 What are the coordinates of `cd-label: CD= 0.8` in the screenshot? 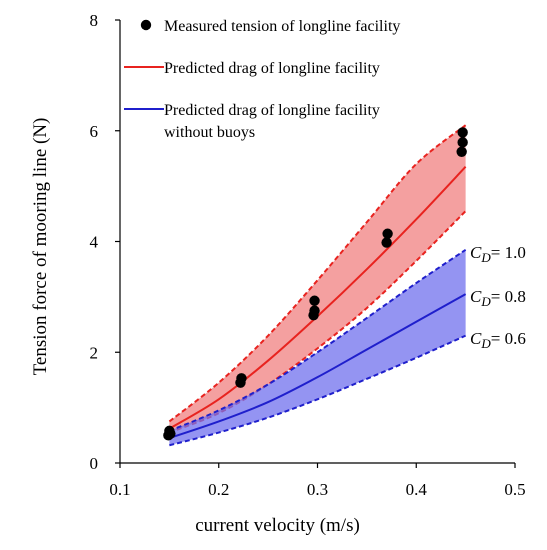 It's located at (498, 298).